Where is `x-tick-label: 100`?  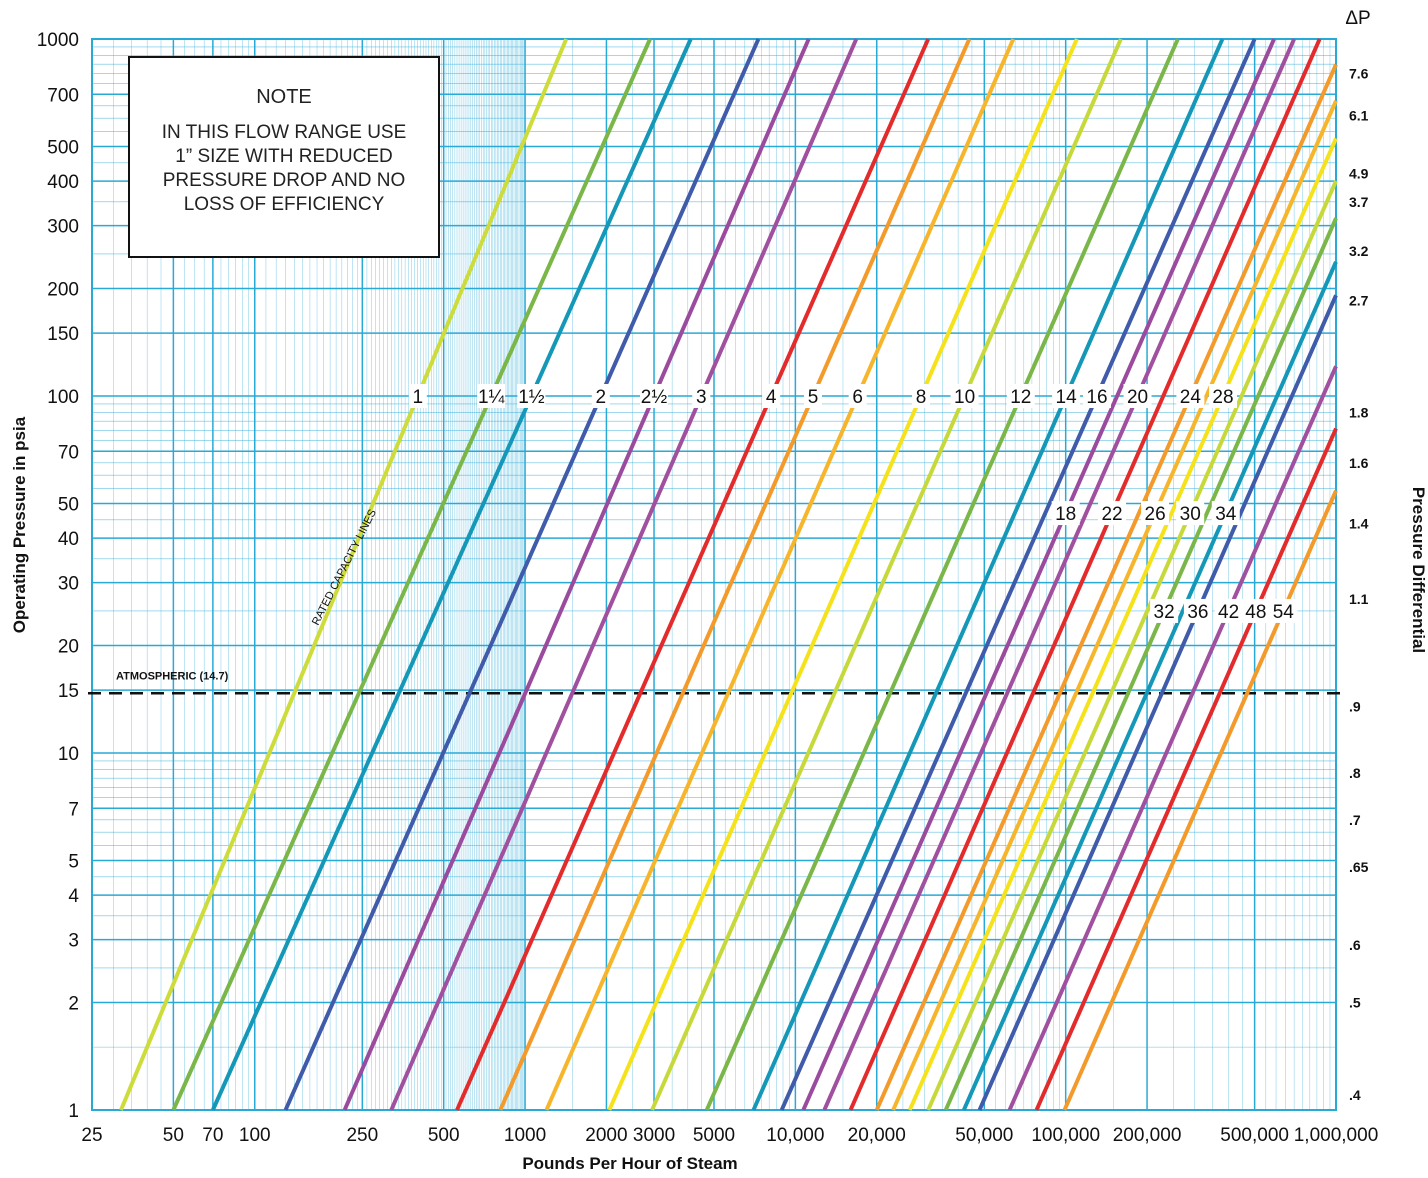
x-tick-label: 100 is located at coordinates (255, 1135).